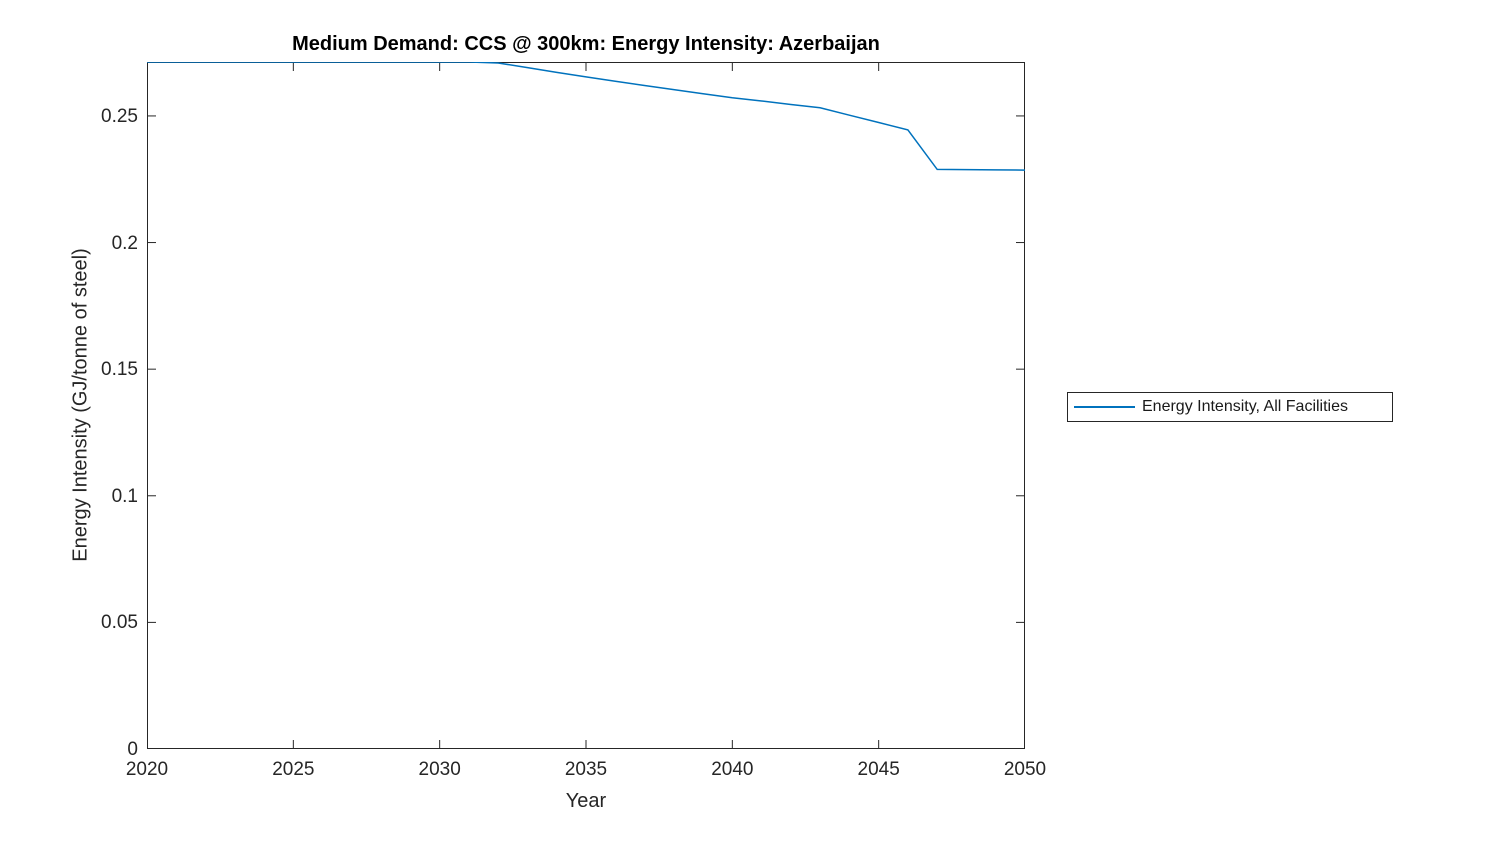  Describe the element at coordinates (147, 769) in the screenshot. I see `x-tick-label: 2020` at that location.